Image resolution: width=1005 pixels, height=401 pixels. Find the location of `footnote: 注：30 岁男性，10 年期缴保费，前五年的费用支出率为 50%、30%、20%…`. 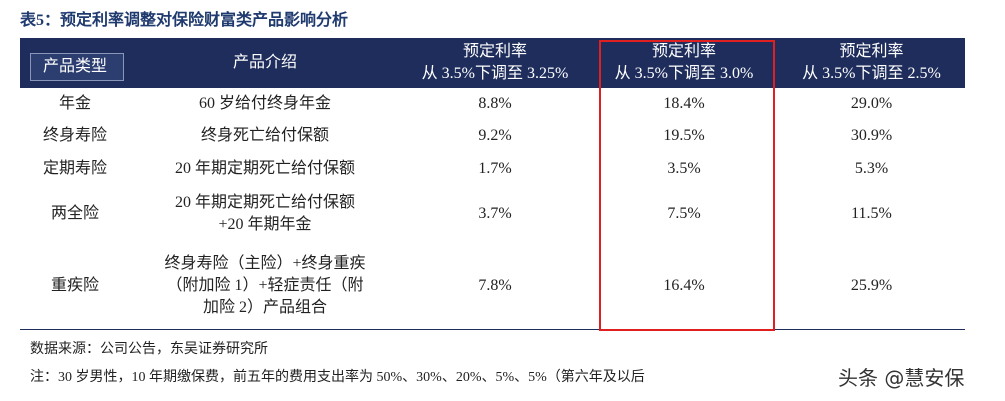

footnote: 注：30 岁男性，10 年期缴保费，前五年的费用支出率为 50%、30%、20%… is located at coordinates (337, 377).